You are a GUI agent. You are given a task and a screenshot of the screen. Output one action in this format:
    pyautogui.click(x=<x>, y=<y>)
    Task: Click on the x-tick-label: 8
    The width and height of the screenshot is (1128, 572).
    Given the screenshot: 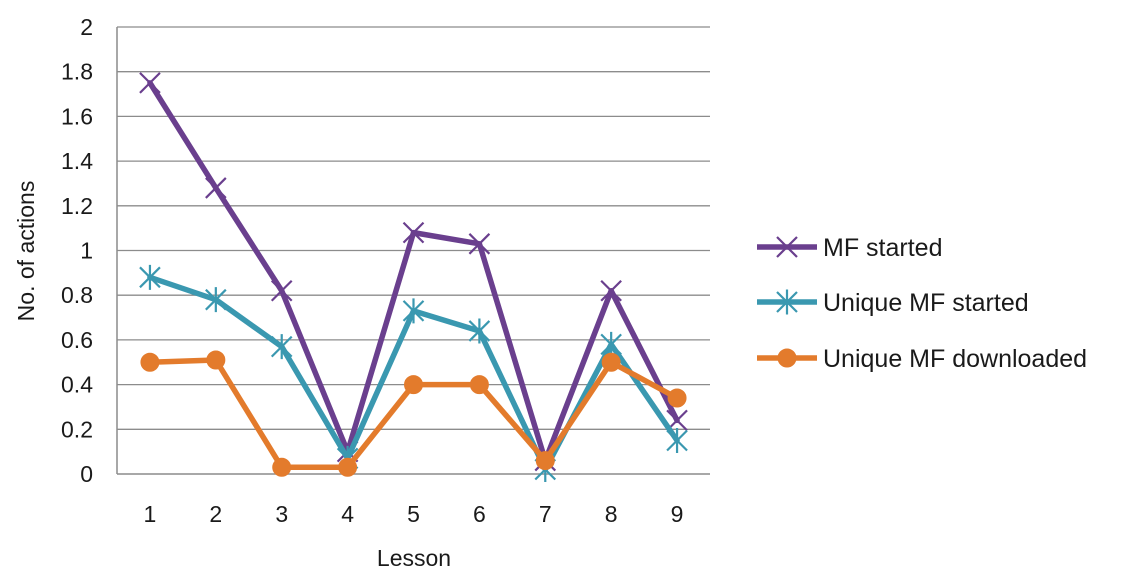 What is the action you would take?
    pyautogui.click(x=611, y=514)
    